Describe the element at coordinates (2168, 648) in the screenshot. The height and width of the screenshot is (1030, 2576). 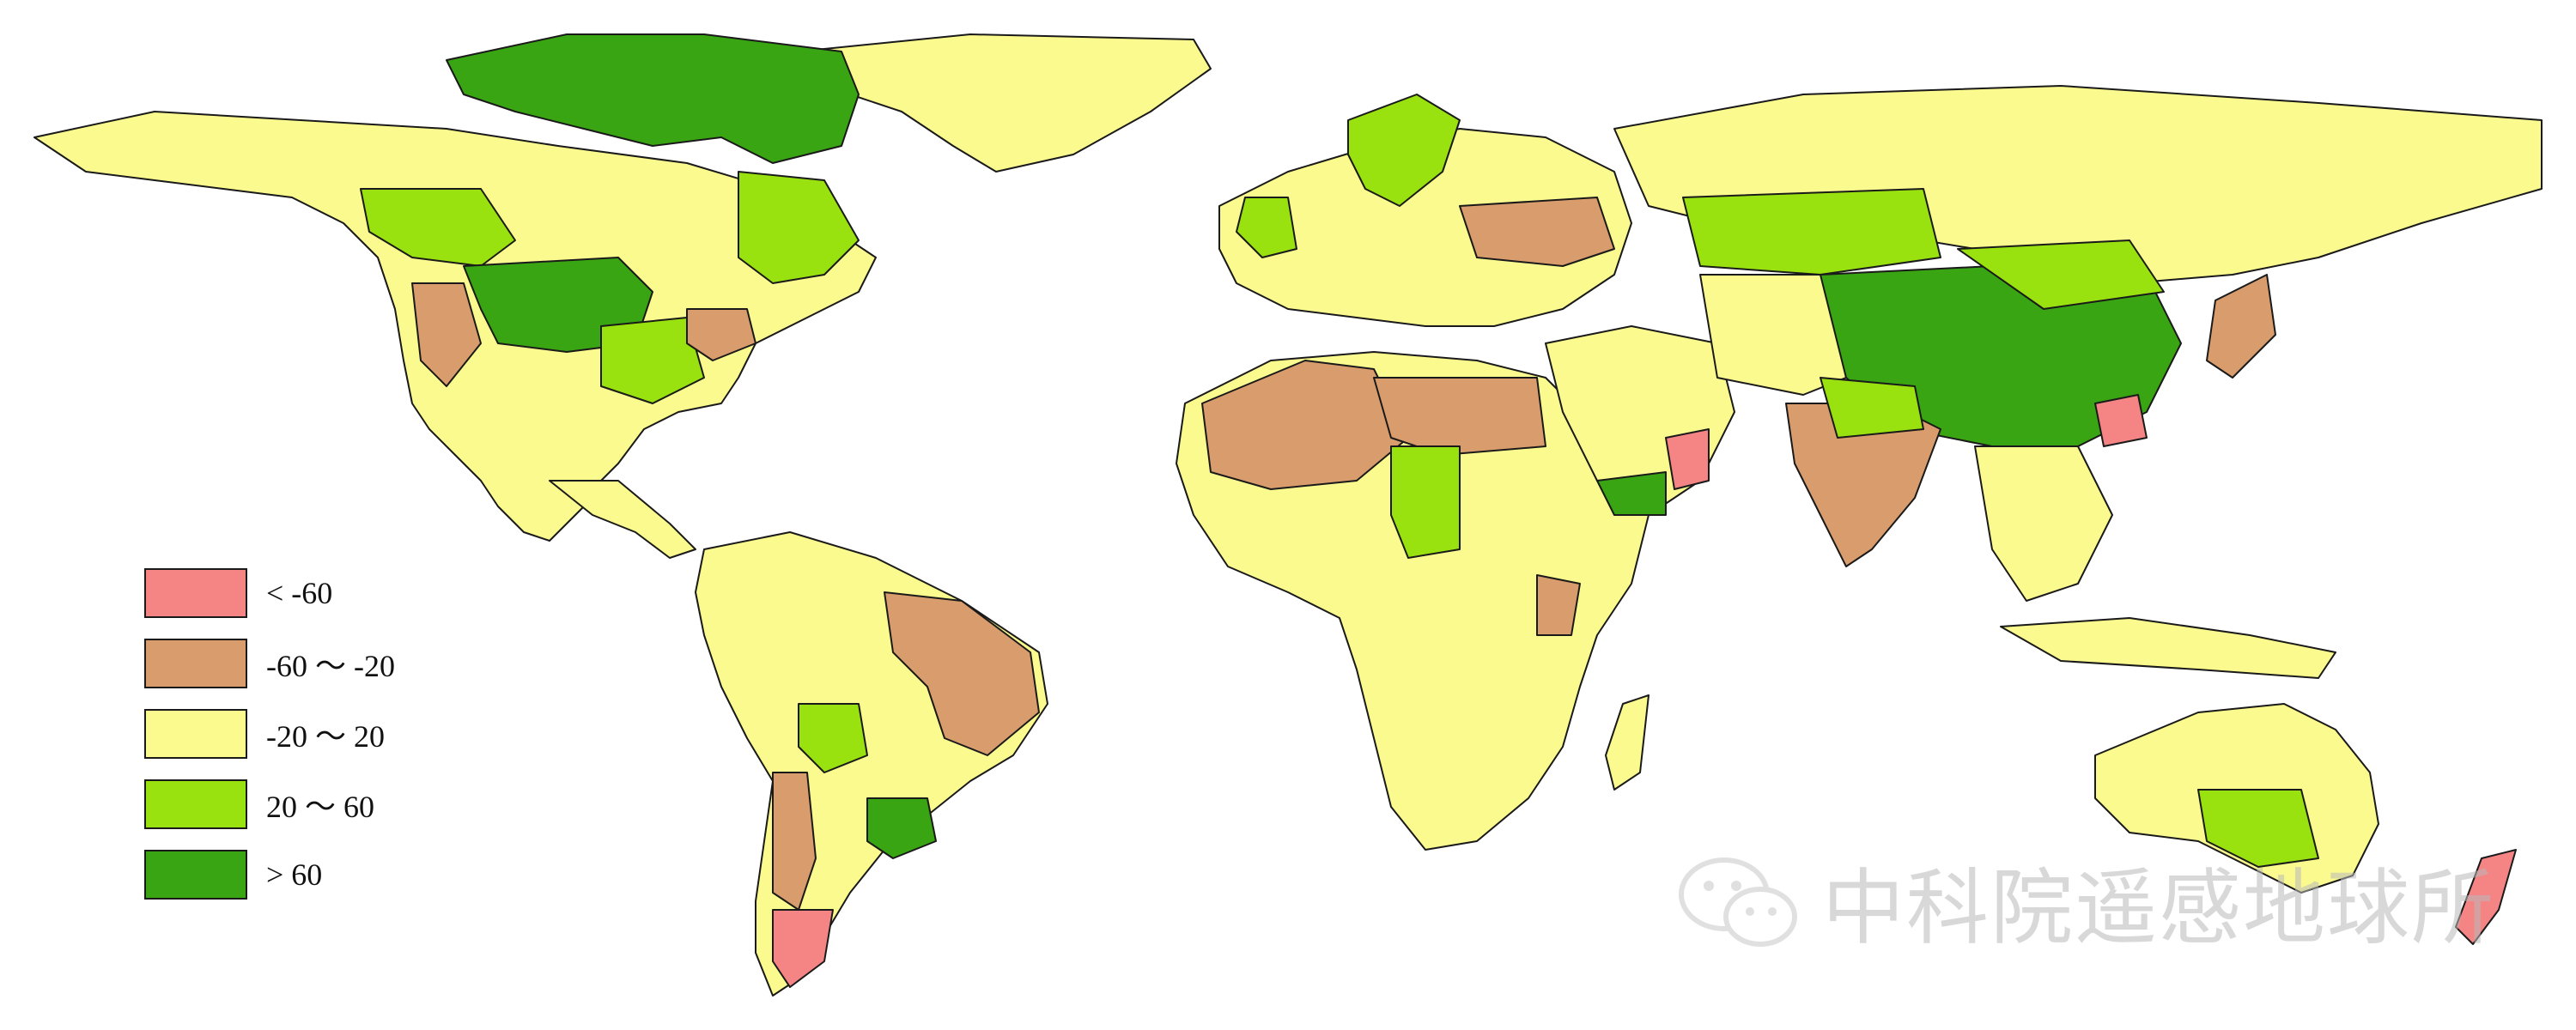
I see `indonesia` at that location.